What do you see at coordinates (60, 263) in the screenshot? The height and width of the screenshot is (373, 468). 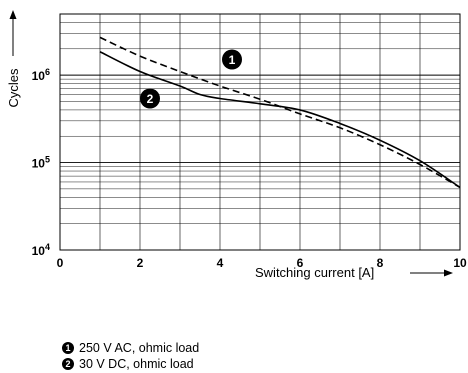 I see `x-tick-label: 0` at bounding box center [60, 263].